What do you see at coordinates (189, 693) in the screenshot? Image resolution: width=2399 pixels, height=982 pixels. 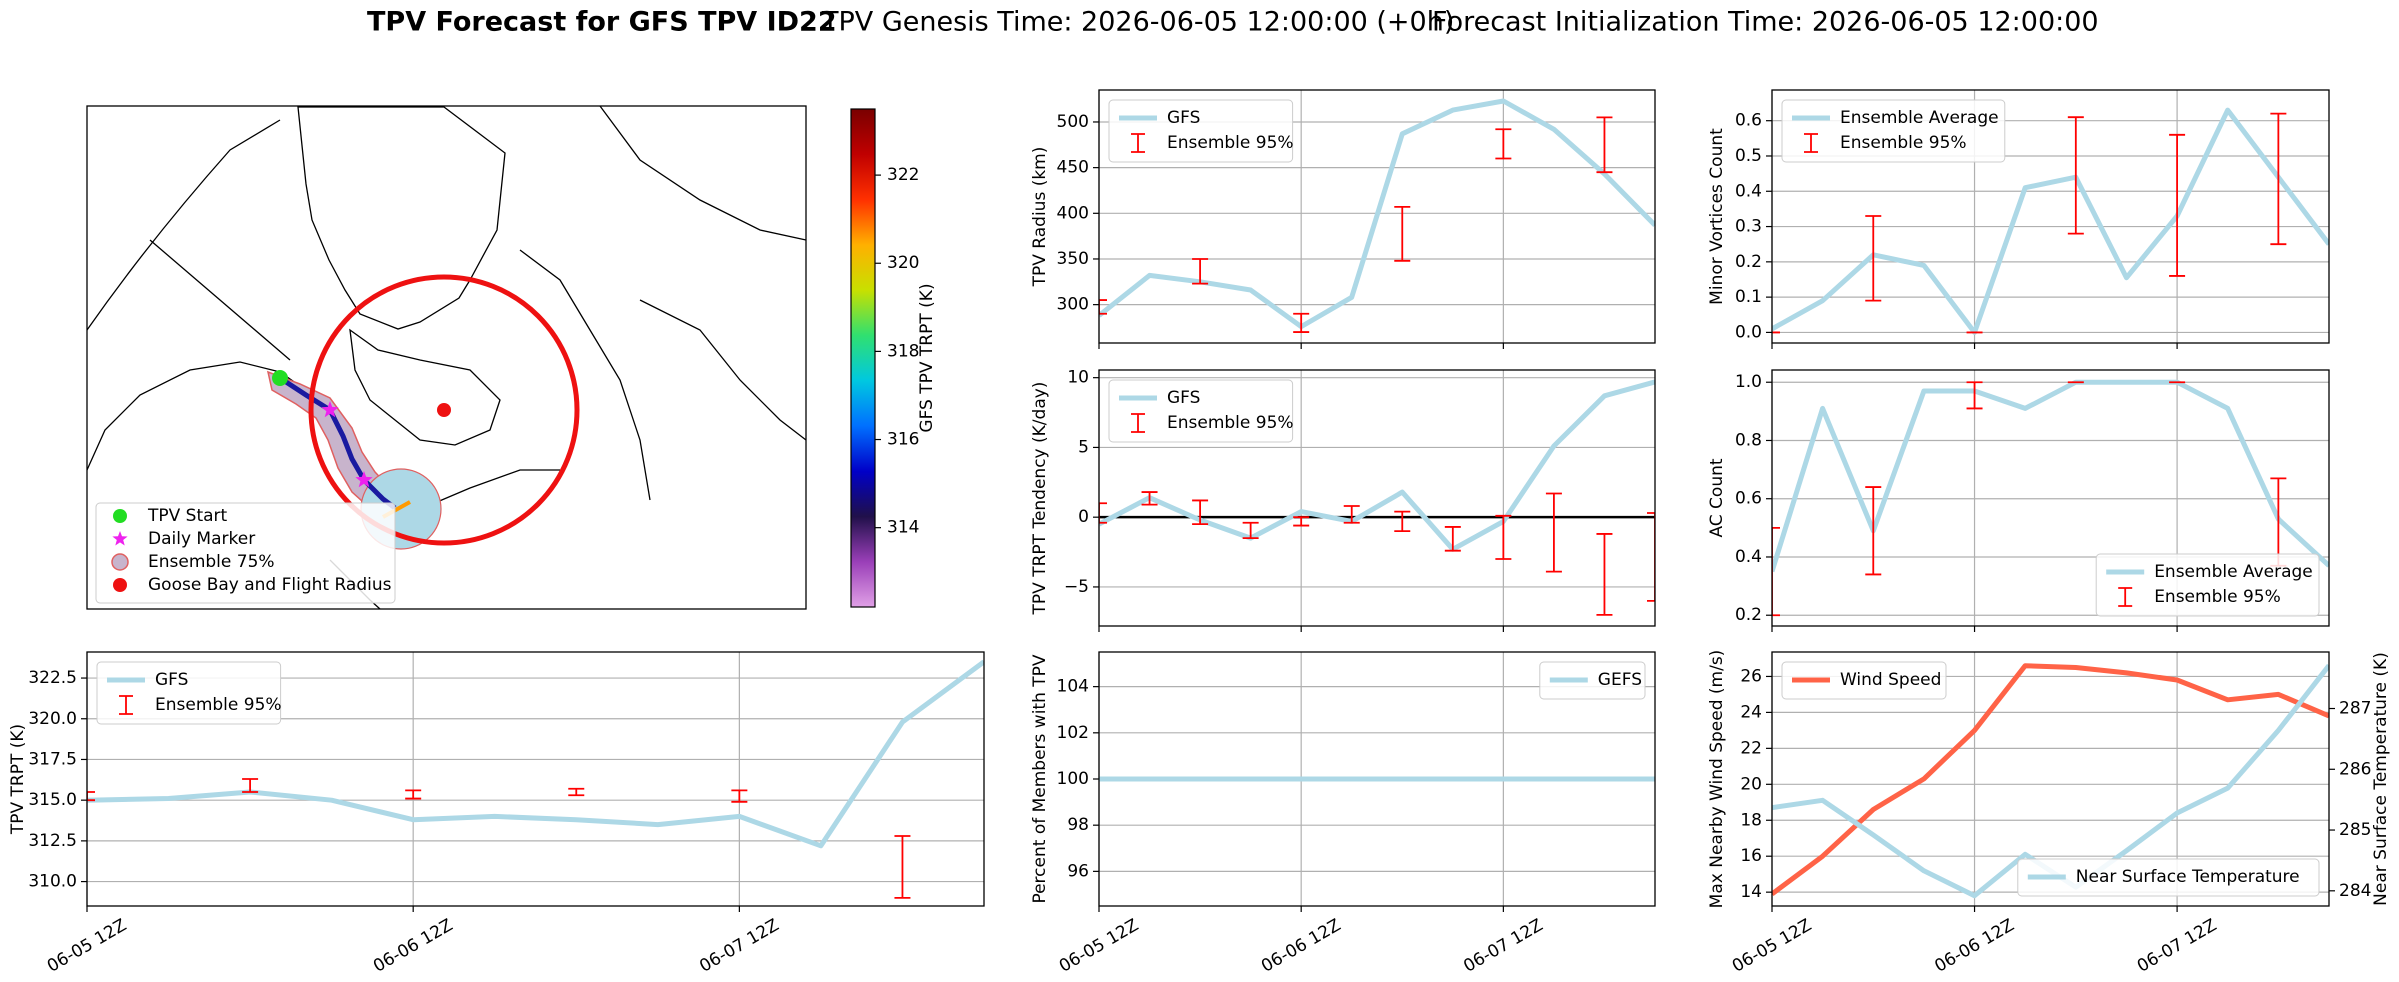 I see `legend: GFS Ensemble 95%` at bounding box center [189, 693].